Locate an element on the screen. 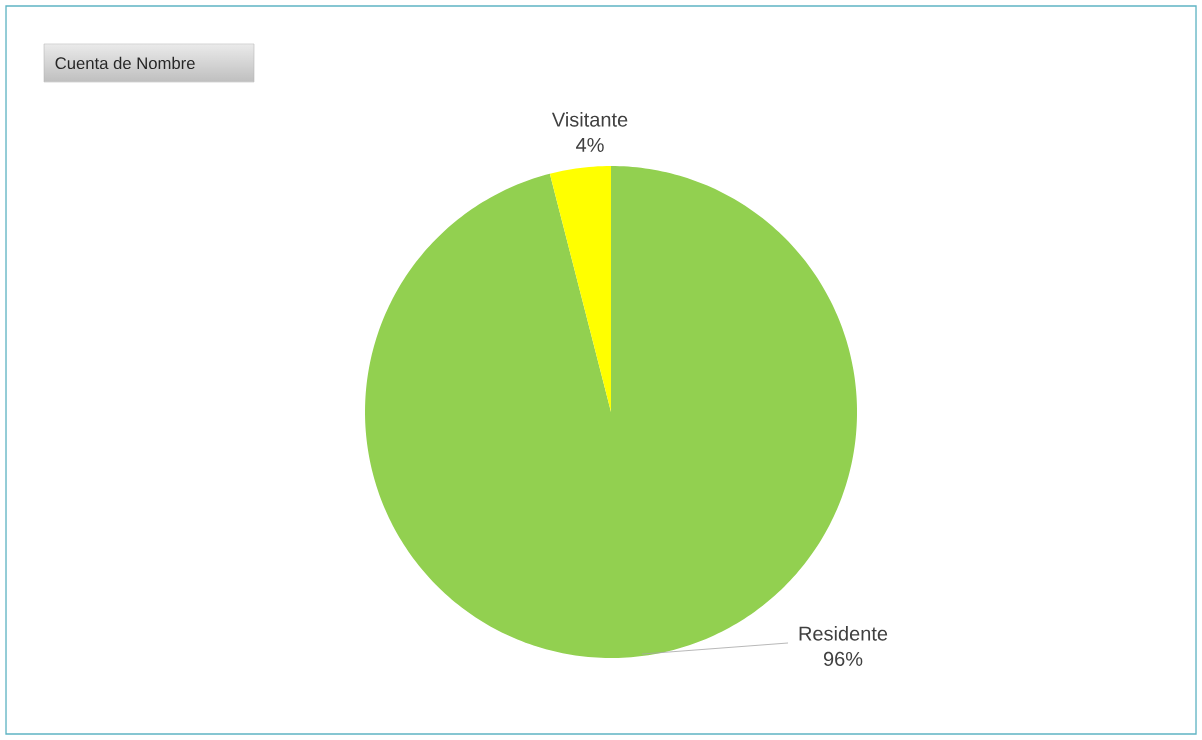  data-label: 4% is located at coordinates (590, 144).